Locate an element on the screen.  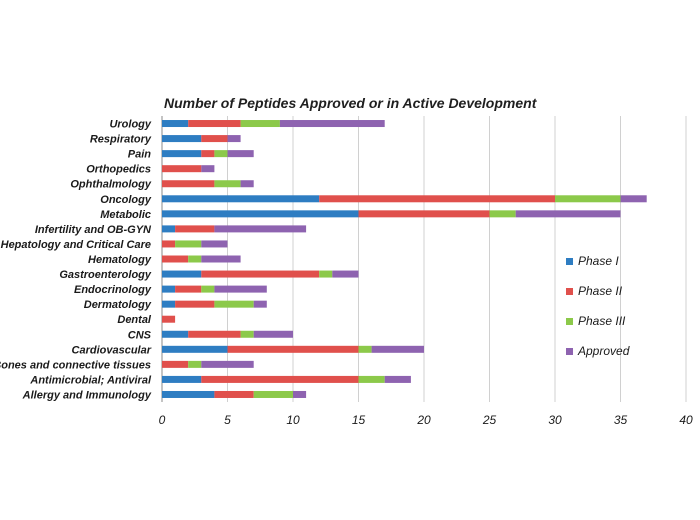
x-tick-label: 25 is located at coordinates (489, 420).